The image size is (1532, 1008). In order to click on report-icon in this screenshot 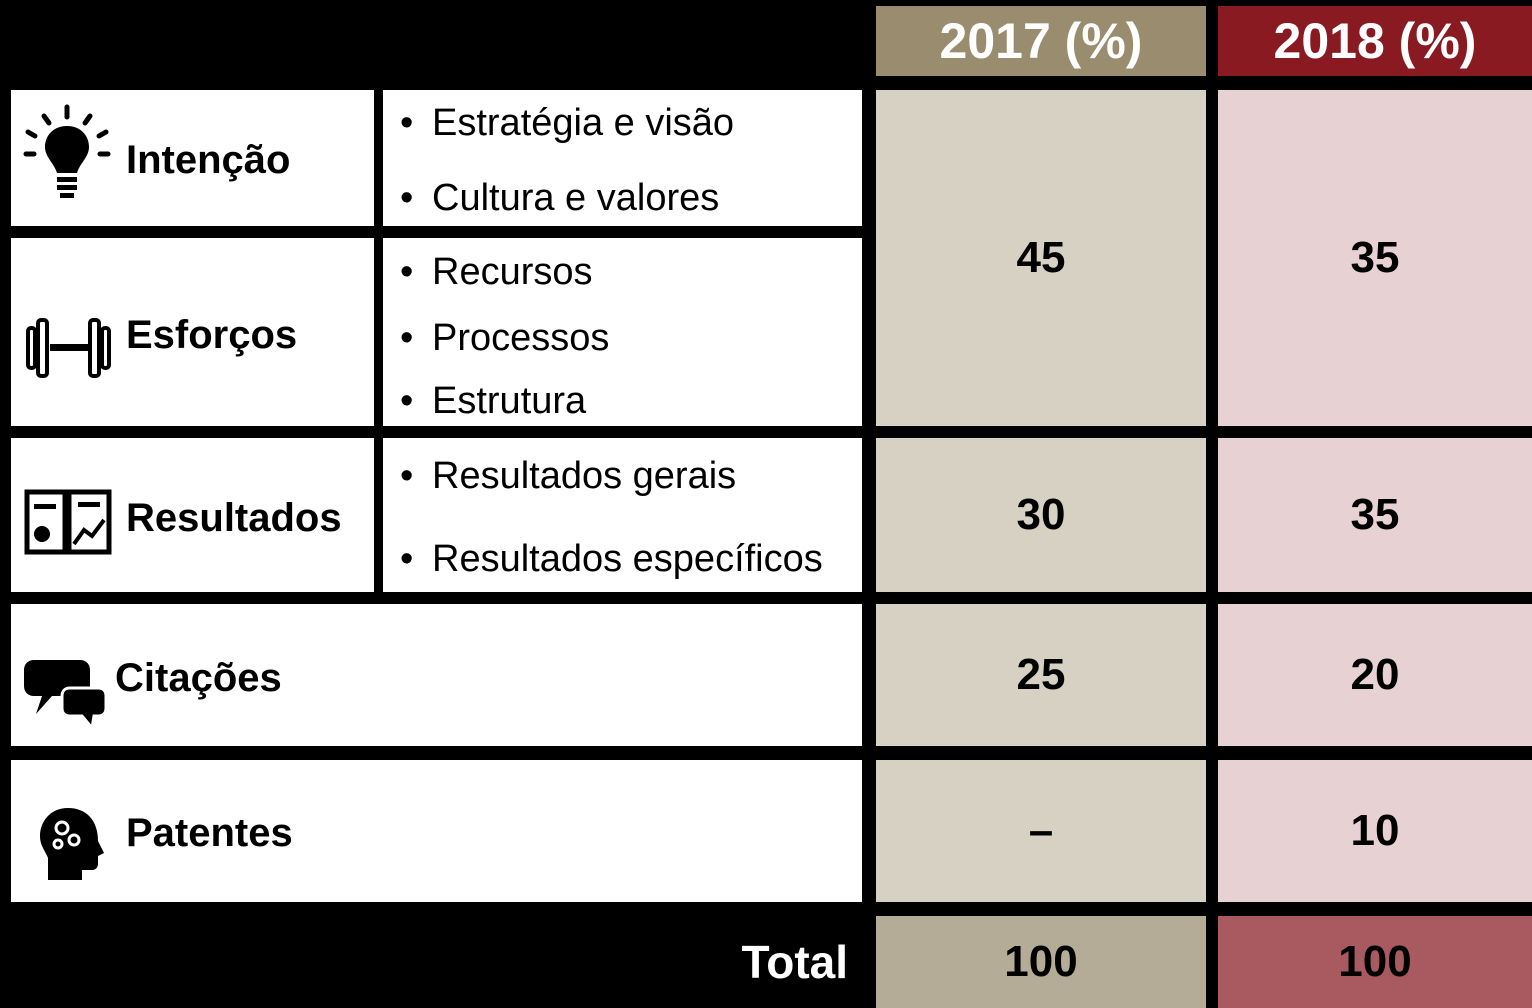, I will do `click(68, 522)`.